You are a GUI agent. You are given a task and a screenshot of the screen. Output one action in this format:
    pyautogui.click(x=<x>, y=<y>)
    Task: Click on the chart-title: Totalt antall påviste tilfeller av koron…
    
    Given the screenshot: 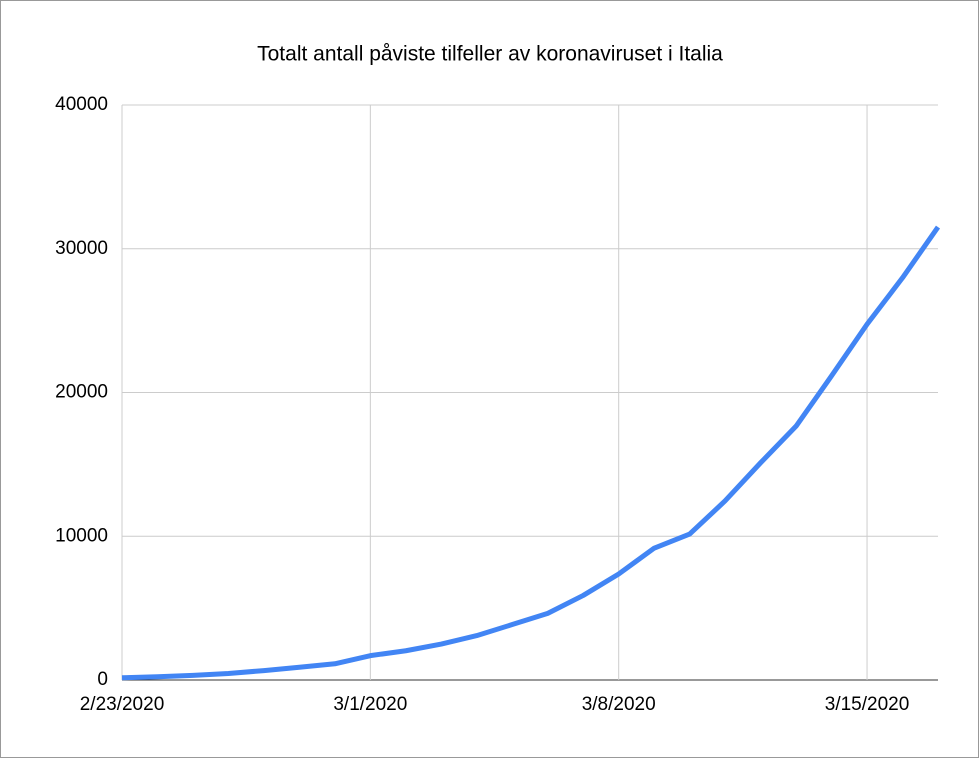 What is the action you would take?
    pyautogui.click(x=490, y=54)
    